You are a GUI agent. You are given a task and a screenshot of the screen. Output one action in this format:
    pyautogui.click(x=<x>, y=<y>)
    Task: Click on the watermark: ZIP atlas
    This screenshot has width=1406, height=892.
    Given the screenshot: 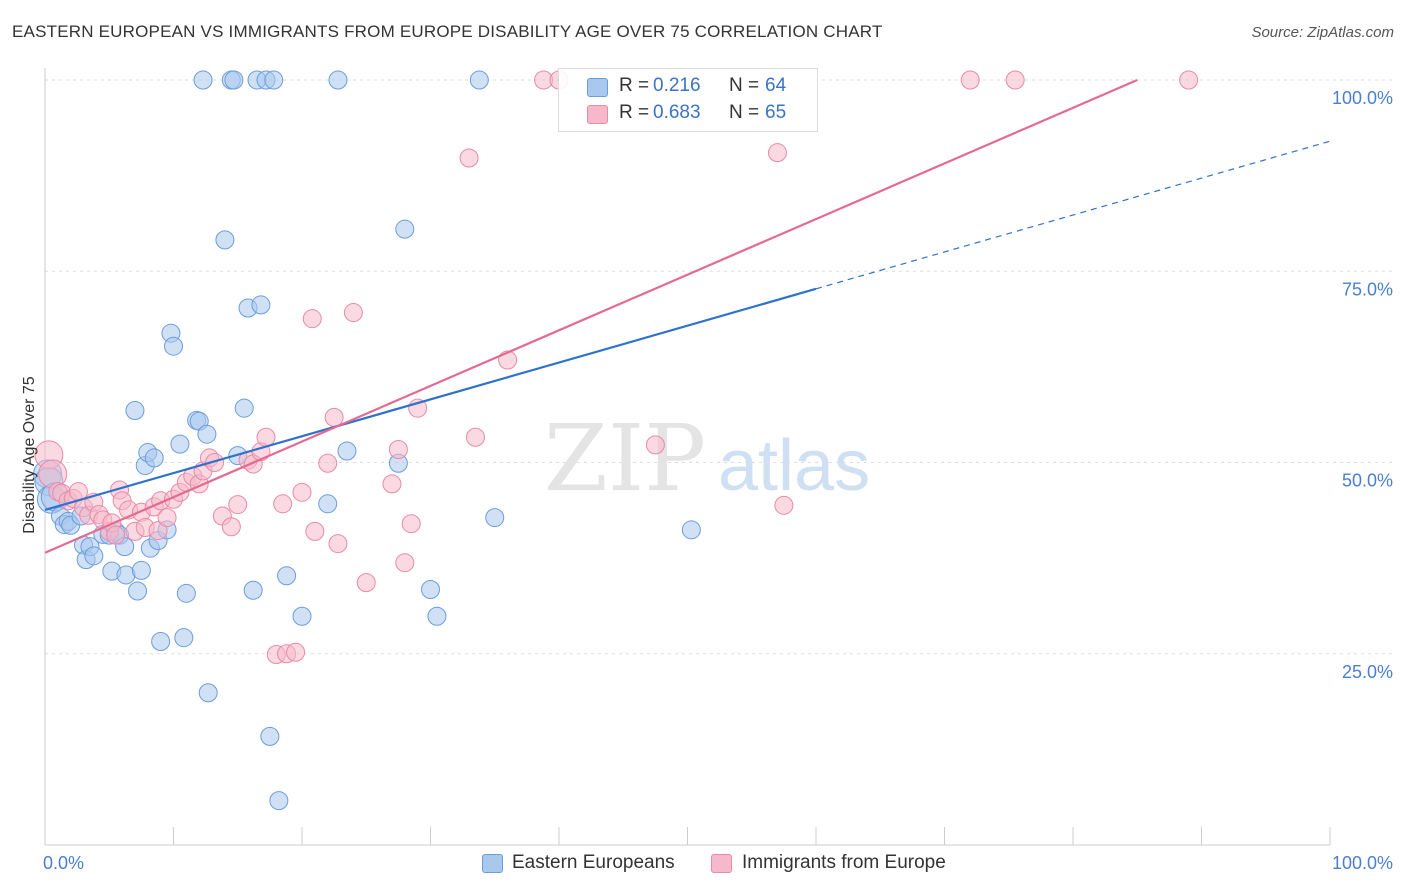 What is the action you would take?
    pyautogui.click(x=707, y=458)
    